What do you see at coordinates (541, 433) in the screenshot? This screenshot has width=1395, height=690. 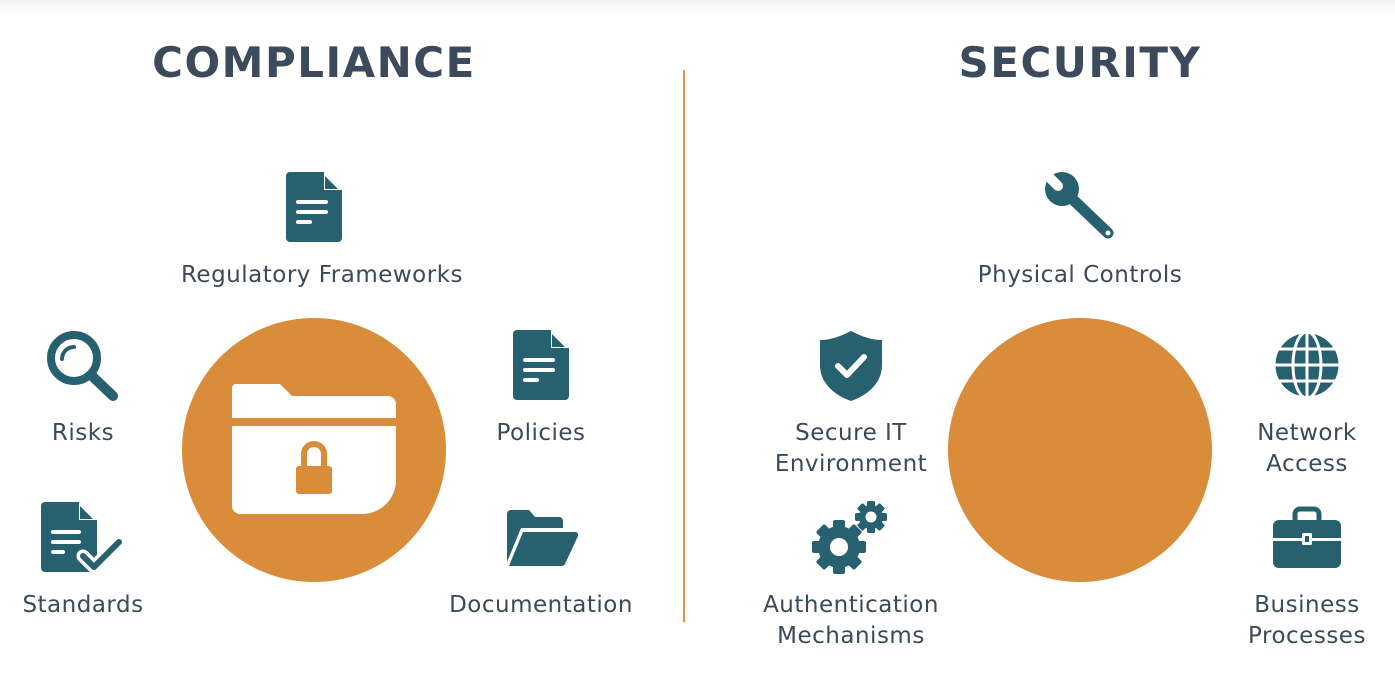 I see `label-policies: Policies` at bounding box center [541, 433].